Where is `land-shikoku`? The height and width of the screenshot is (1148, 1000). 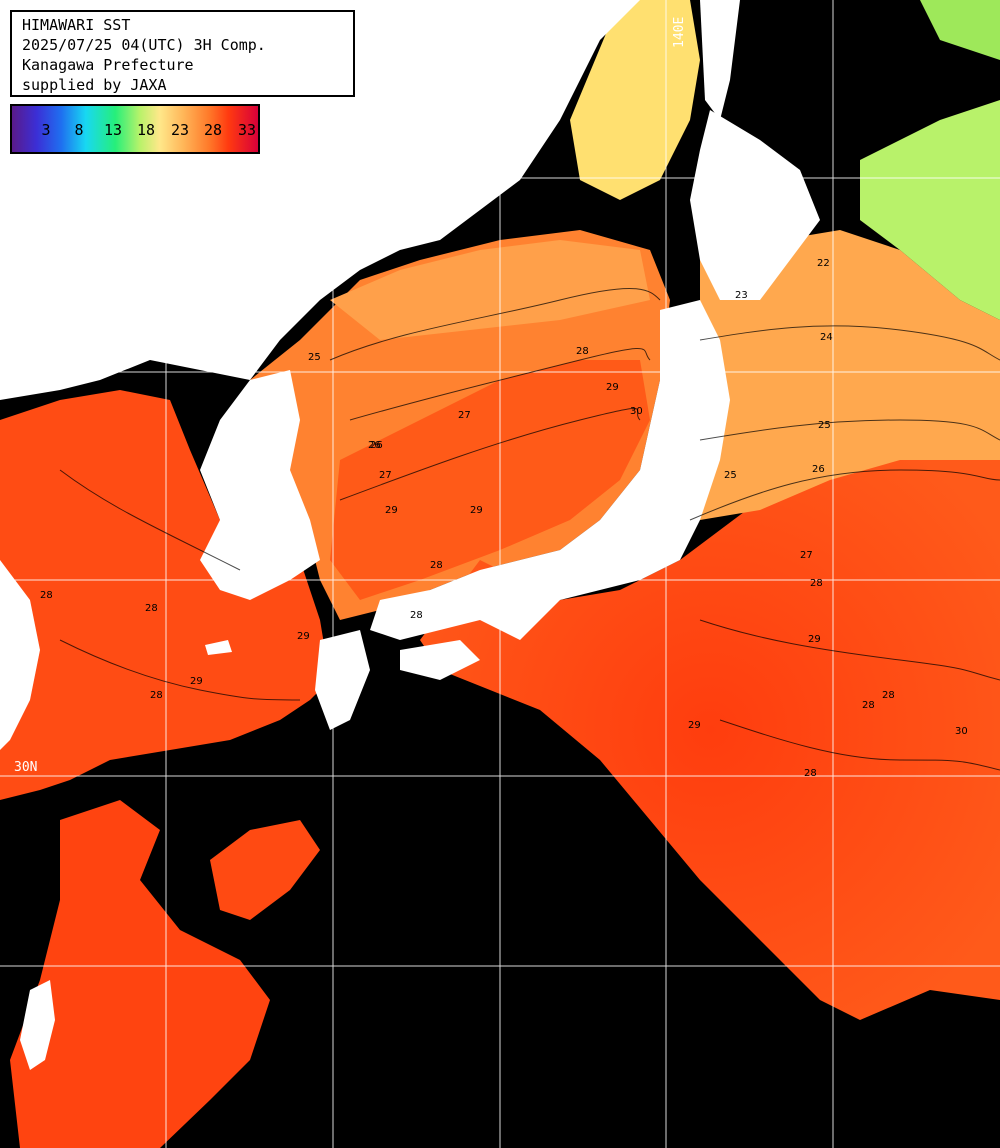 land-shikoku is located at coordinates (440, 660).